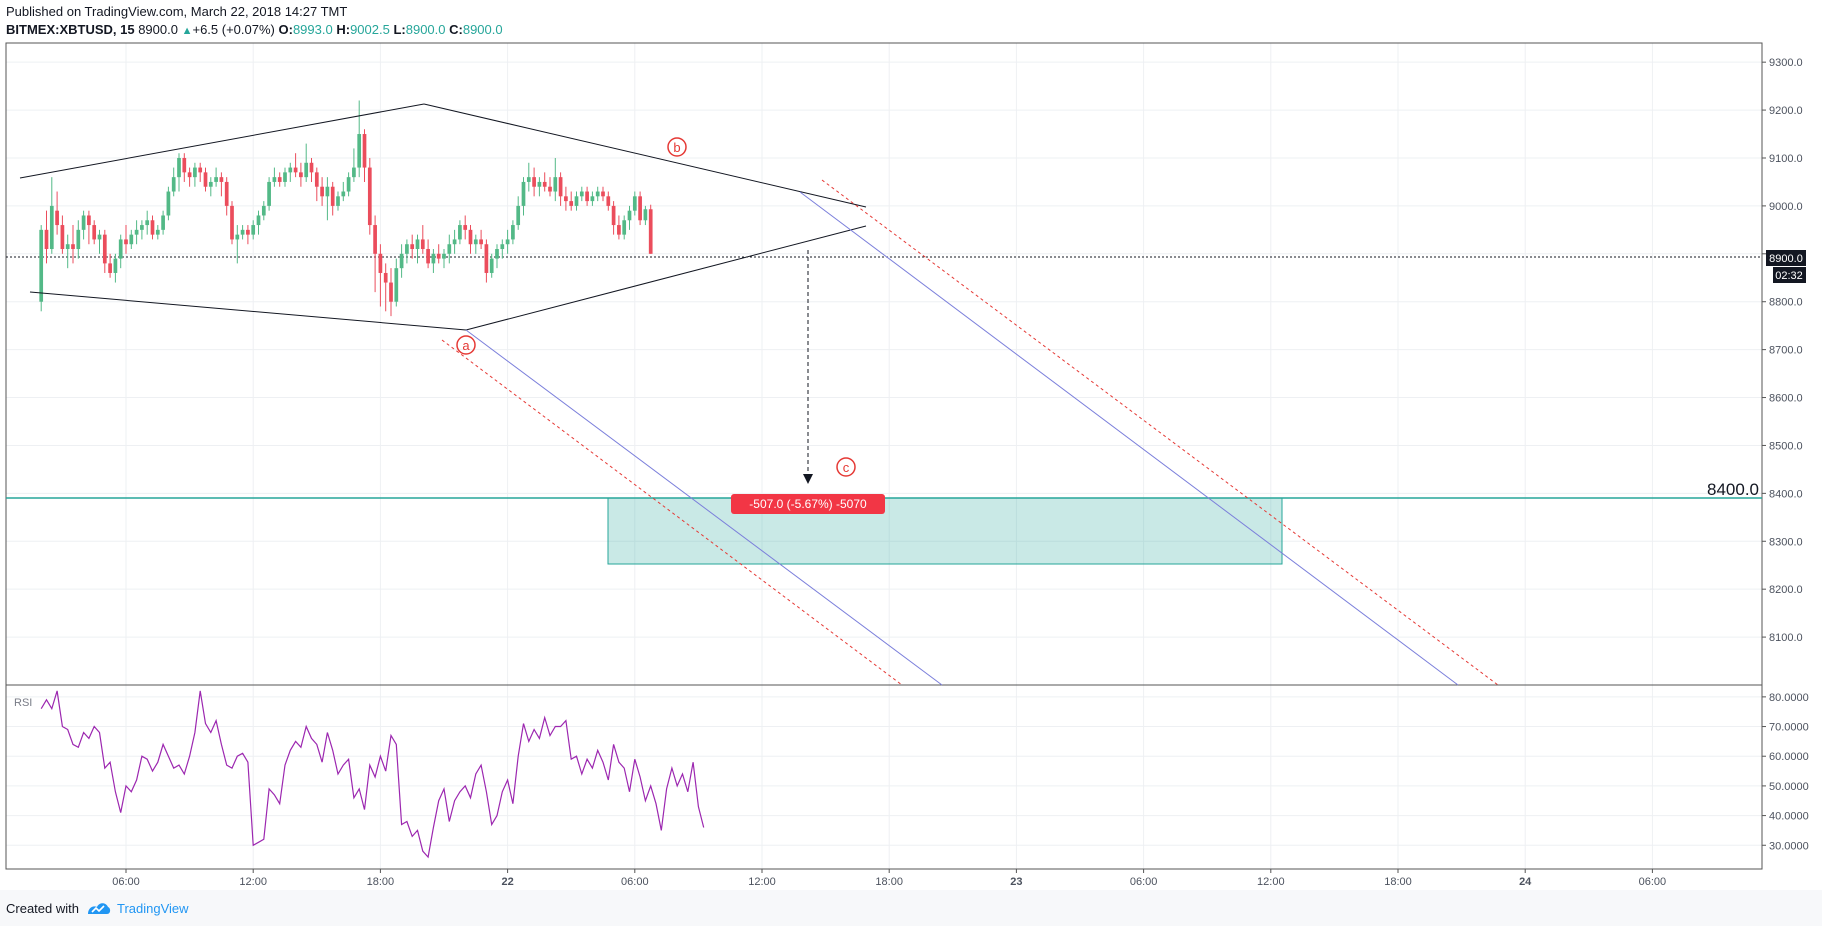  I want to click on wave-labels: a b c, so click(656, 307).